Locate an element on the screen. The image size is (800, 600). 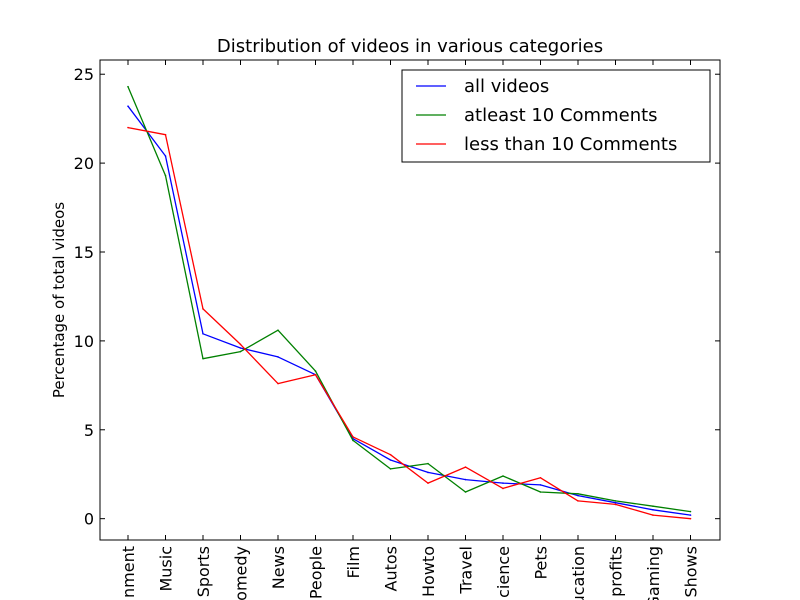
y-tick-label: 10 is located at coordinates (84, 341).